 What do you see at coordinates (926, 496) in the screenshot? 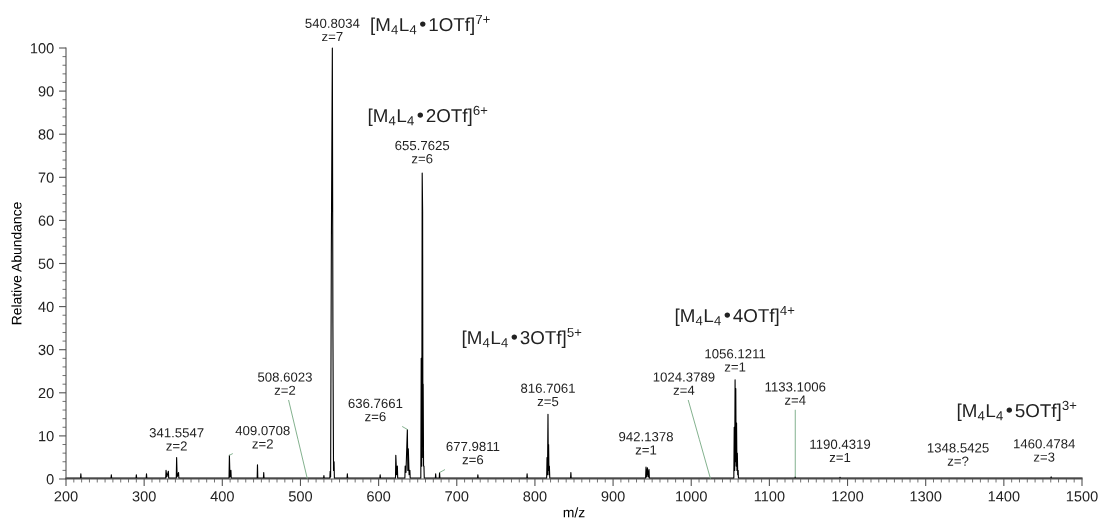
I see `x-tick-label: 1300` at bounding box center [926, 496].